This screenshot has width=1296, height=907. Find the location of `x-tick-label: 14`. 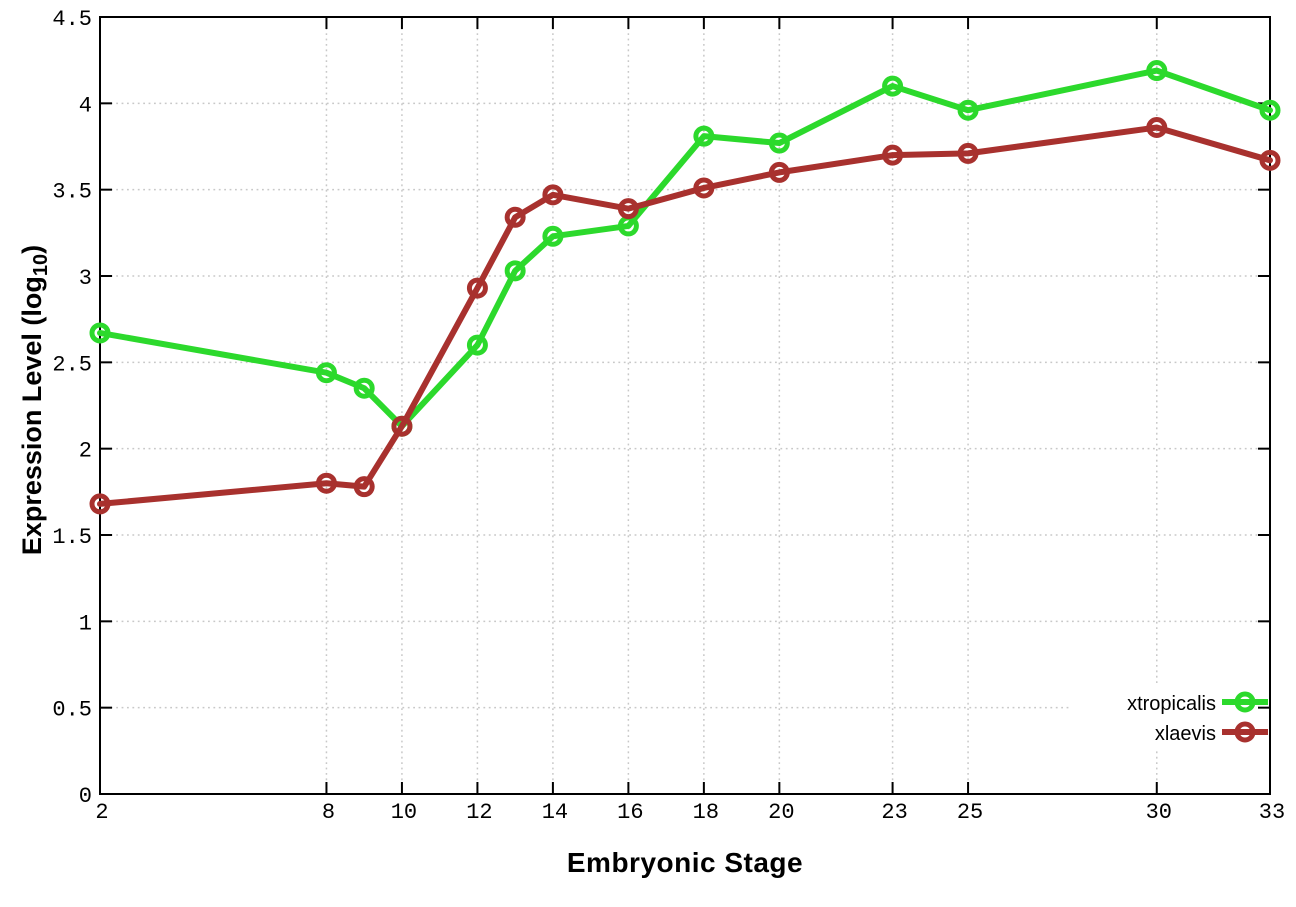

x-tick-label: 14 is located at coordinates (555, 812).